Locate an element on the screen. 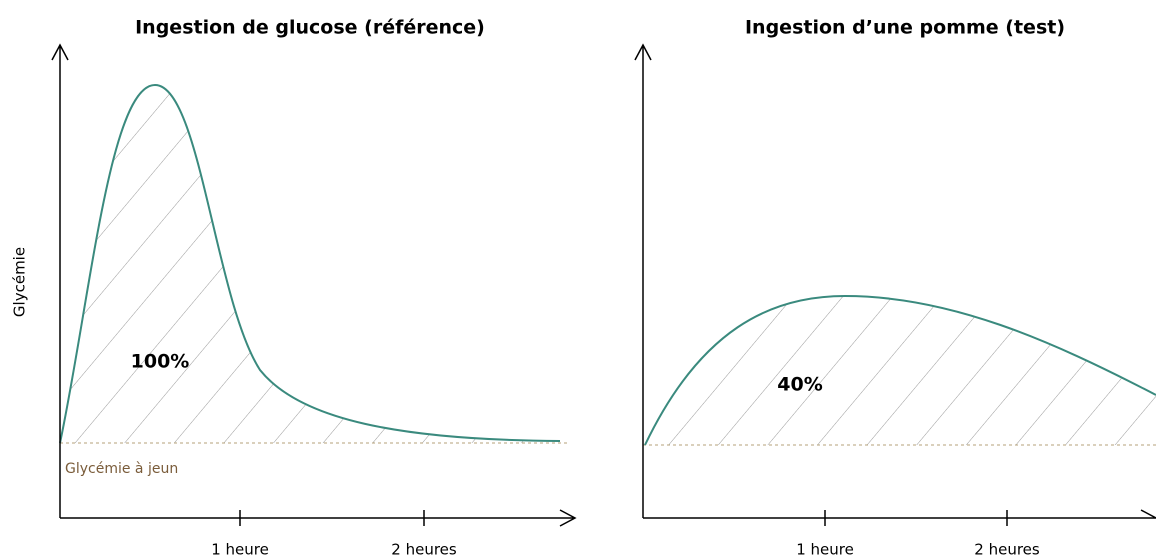  area-label: 100% is located at coordinates (160, 362).